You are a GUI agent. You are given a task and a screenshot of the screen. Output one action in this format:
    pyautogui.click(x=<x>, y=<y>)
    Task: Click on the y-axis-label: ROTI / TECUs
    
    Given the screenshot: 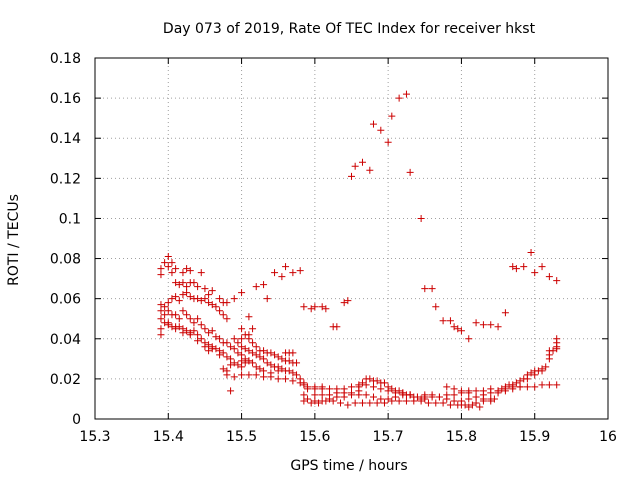 What is the action you would take?
    pyautogui.click(x=14, y=240)
    